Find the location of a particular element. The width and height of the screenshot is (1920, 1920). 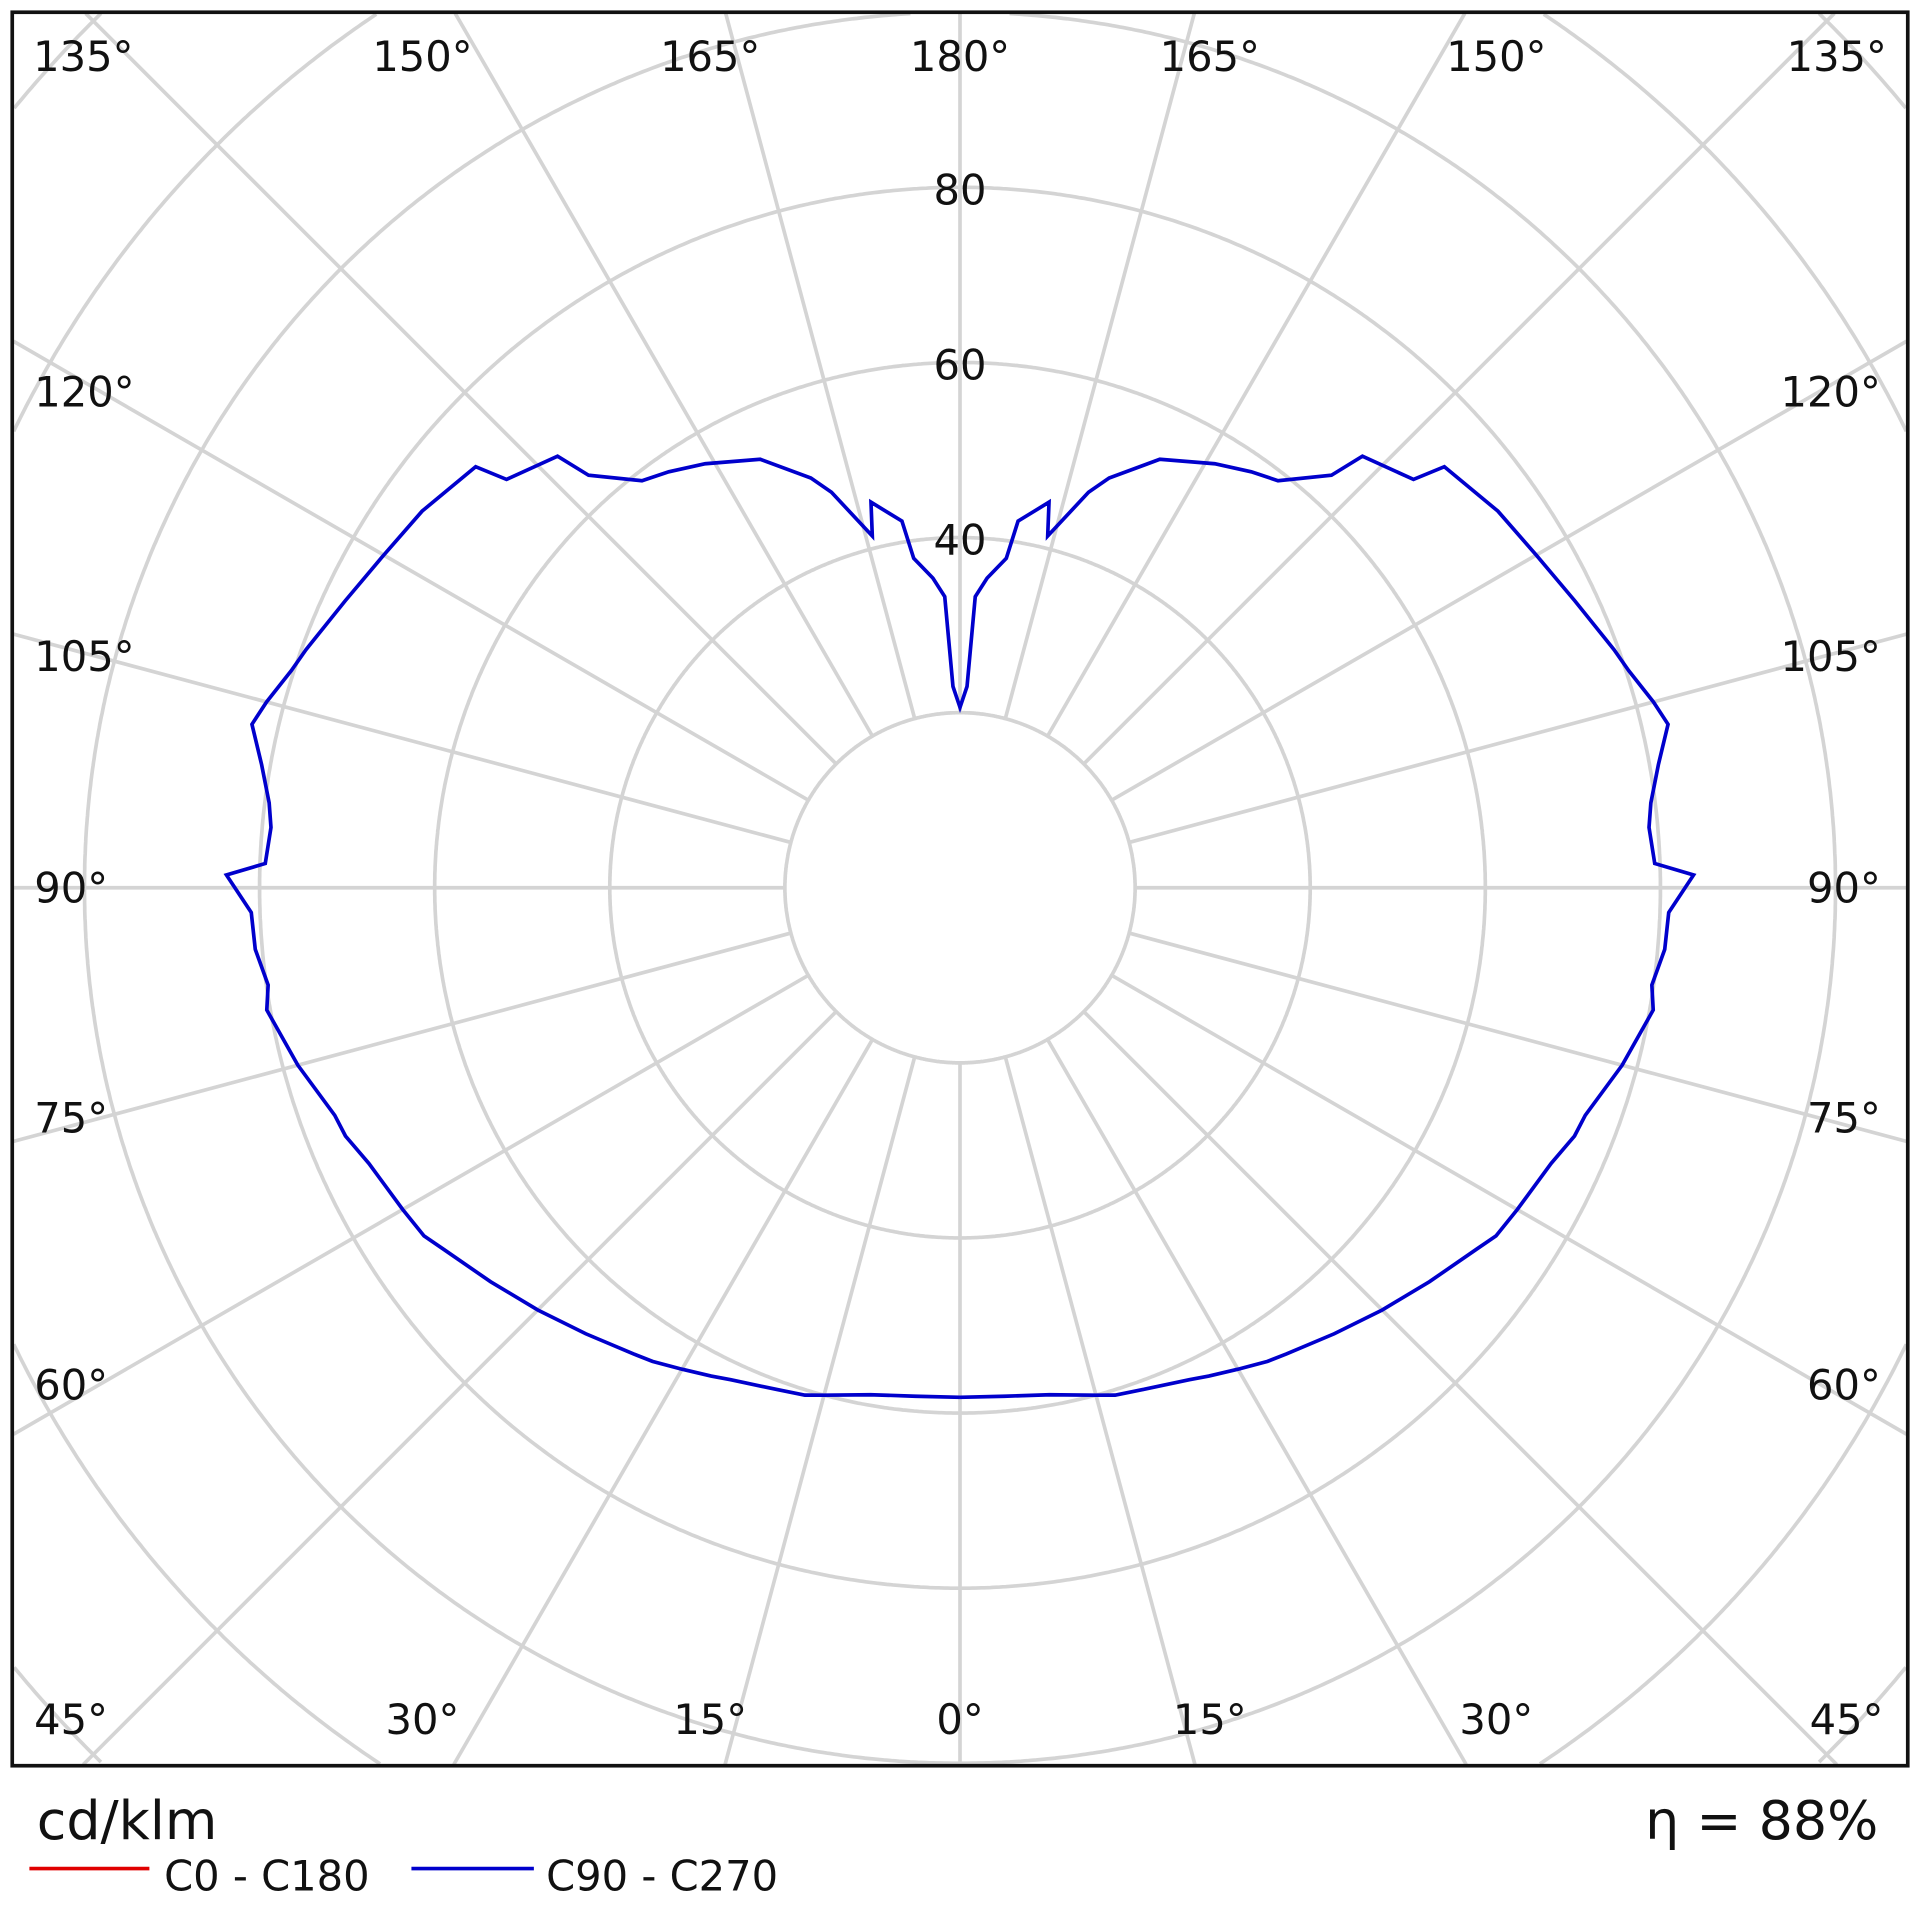

efficiency-label: η = 88% is located at coordinates (1761, 1820).